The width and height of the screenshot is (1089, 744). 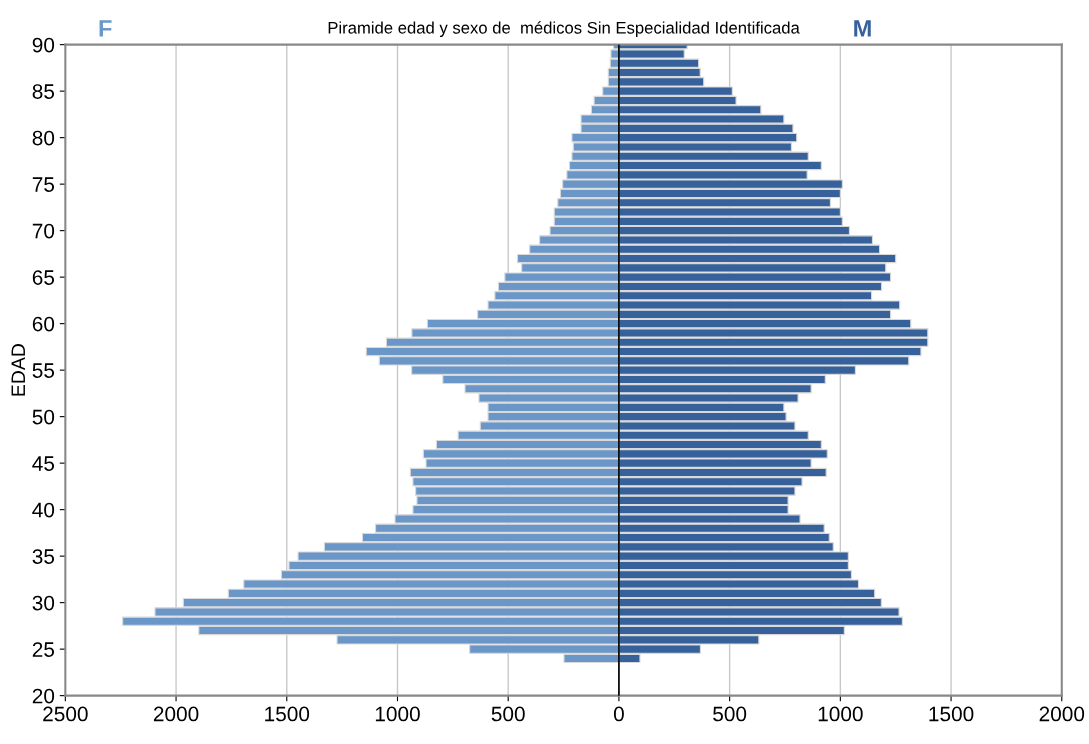 I want to click on y-tick-label: 70, so click(x=43, y=231).